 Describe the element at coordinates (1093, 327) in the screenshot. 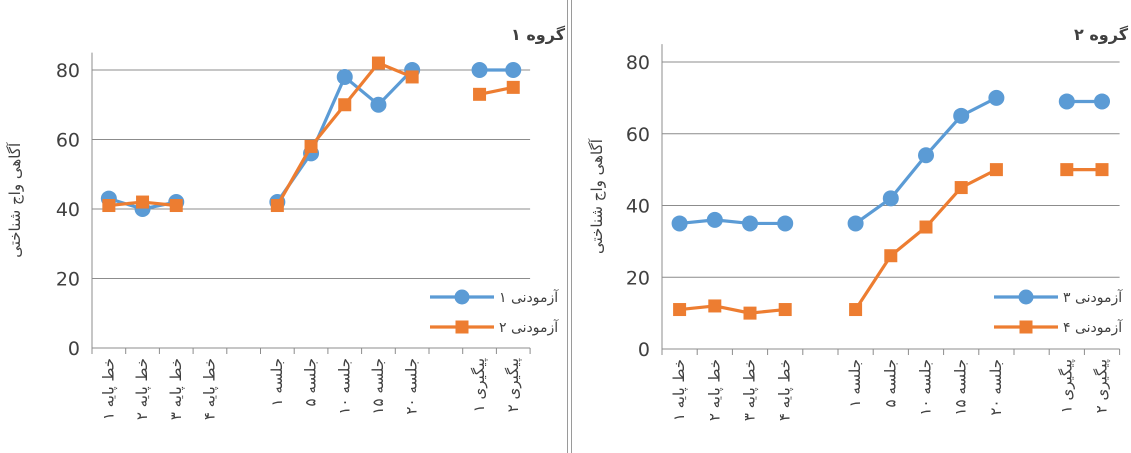

I see `legend-label-2: آزمودنی ۴` at that location.